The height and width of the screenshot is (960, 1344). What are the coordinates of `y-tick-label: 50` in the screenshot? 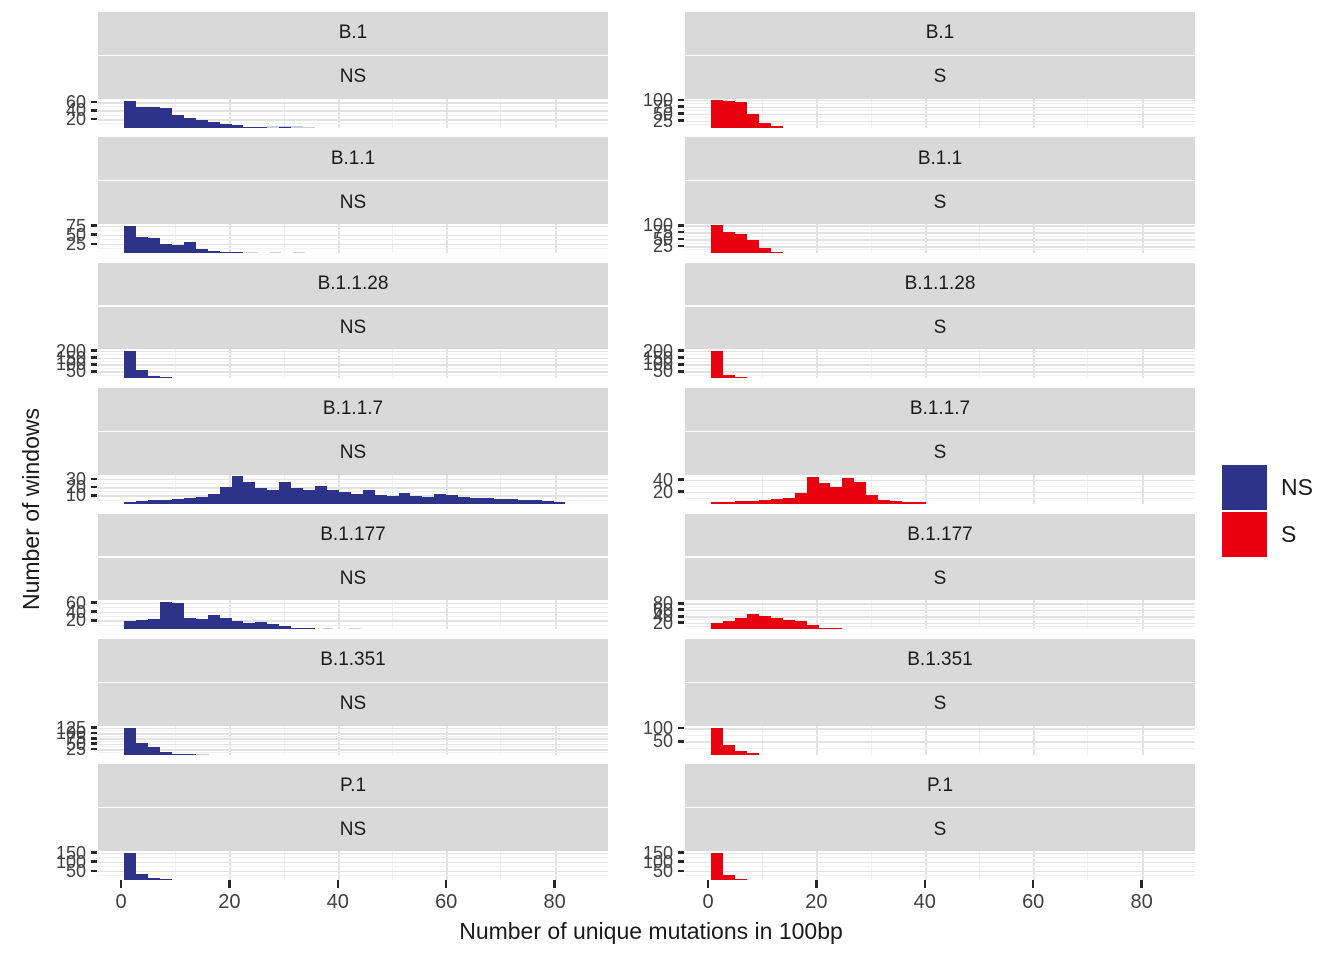 It's located at (75, 870).